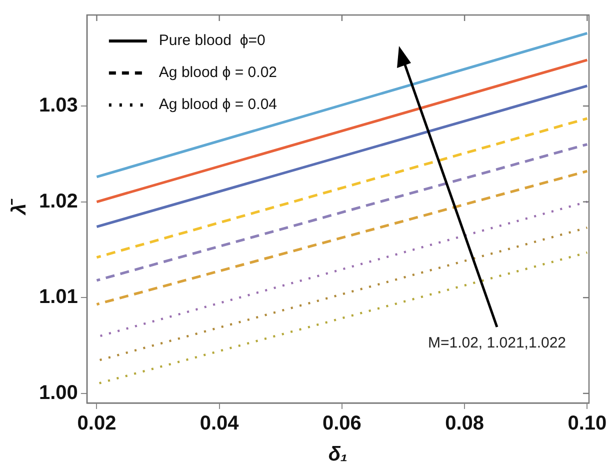 Image resolution: width=613 pixels, height=475 pixels. I want to click on y-tick-label: 1.00, so click(58, 393).